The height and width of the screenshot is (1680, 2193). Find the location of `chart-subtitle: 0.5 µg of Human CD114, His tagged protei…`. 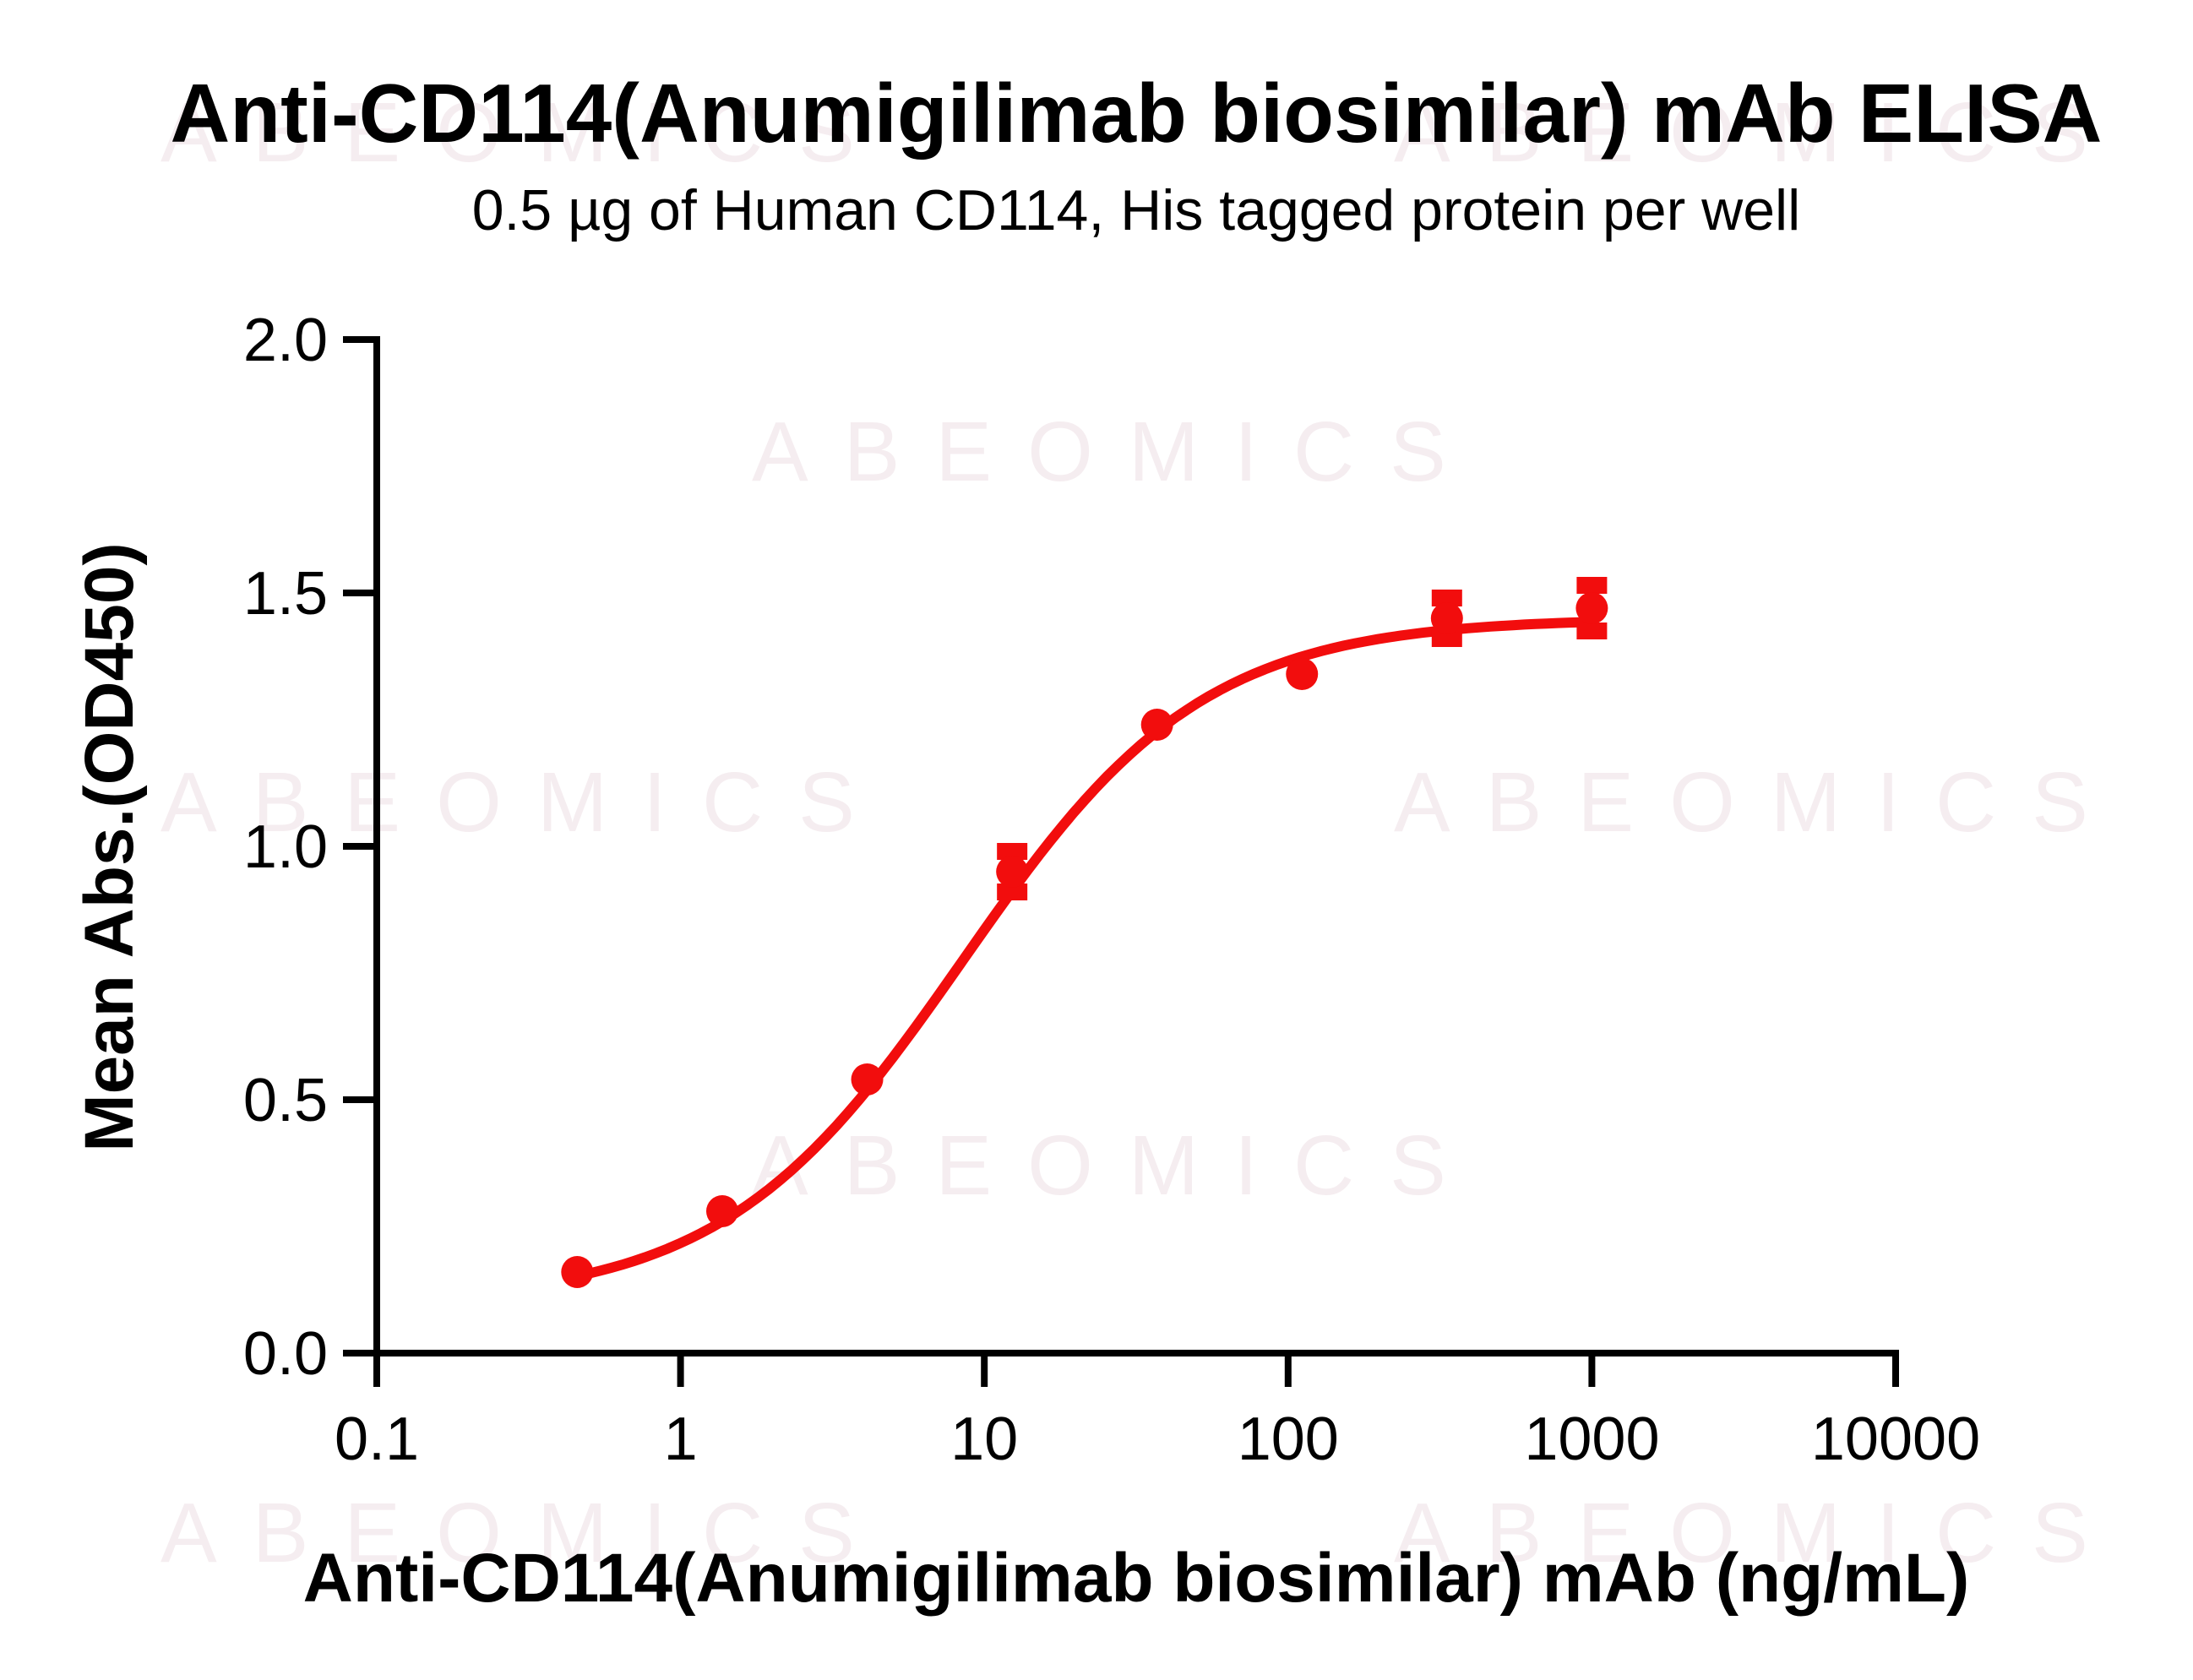

chart-subtitle: 0.5 µg of Human CD114, His tagged protei… is located at coordinates (1136, 210).